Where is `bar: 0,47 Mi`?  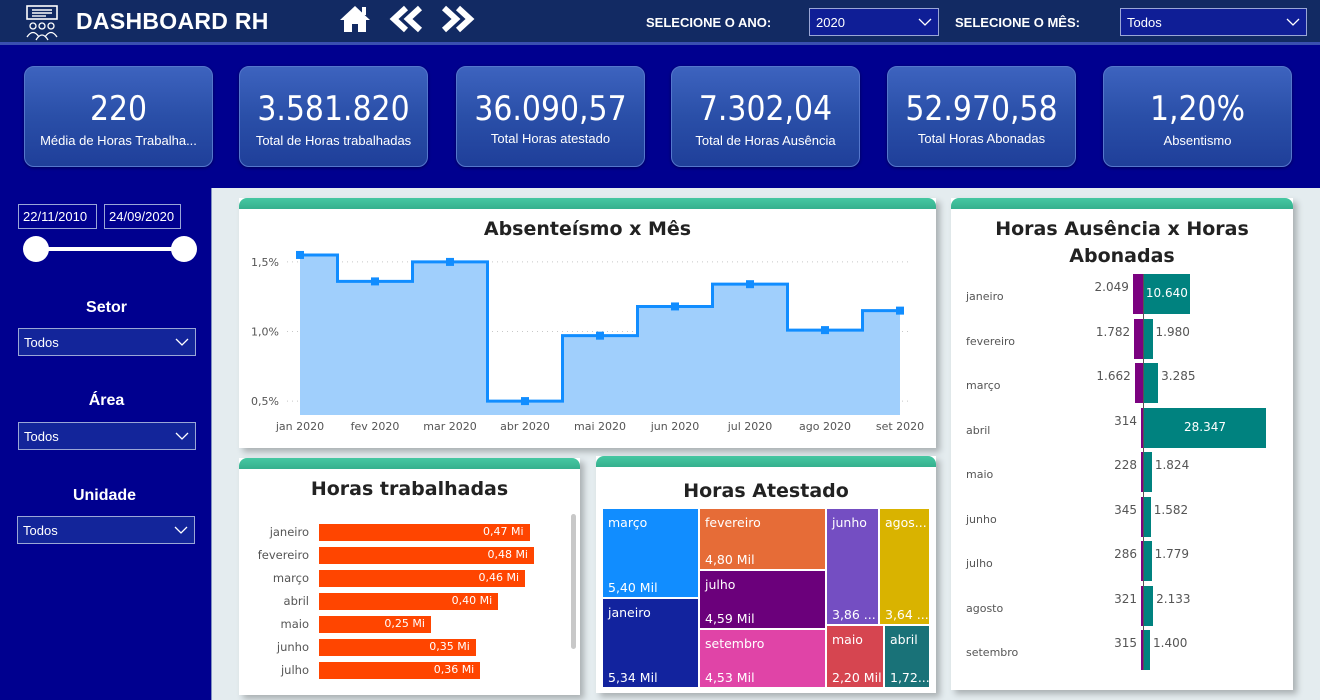 bar: 0,47 Mi is located at coordinates (424, 532).